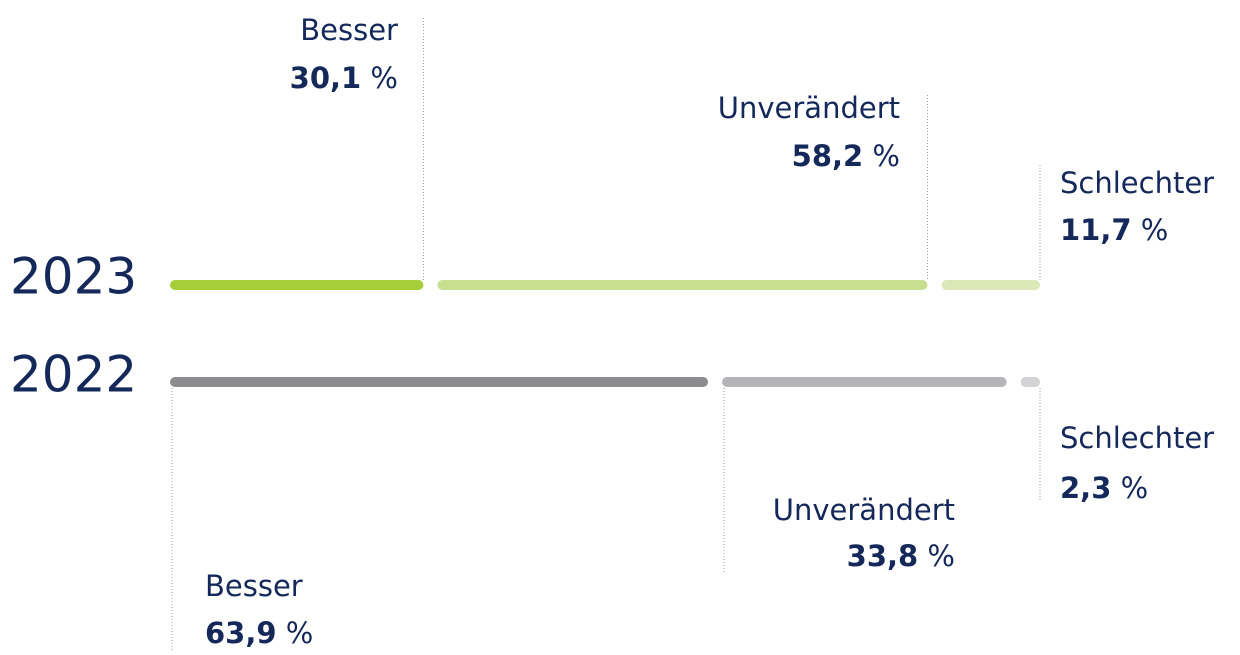  I want to click on year-label: 2023, so click(73, 277).